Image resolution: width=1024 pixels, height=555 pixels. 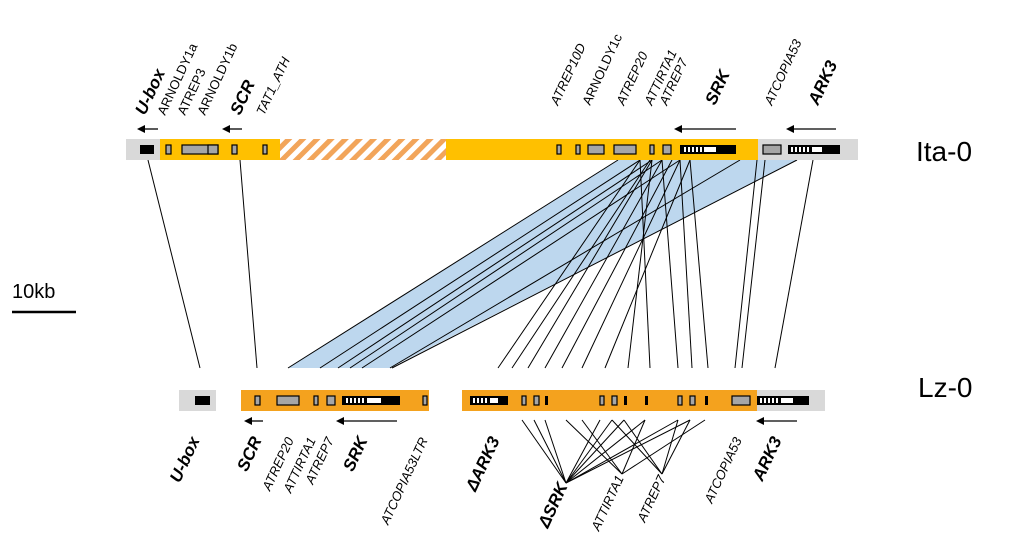 What do you see at coordinates (404, 481) in the screenshot?
I see `label-atcopia53ltr: ATCOPIA53LTR` at bounding box center [404, 481].